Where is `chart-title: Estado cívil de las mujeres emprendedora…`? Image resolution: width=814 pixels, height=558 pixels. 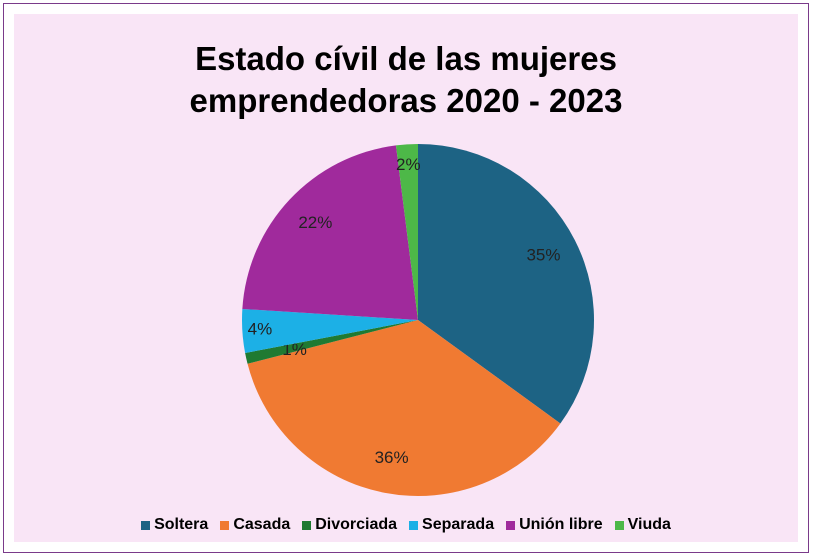
chart-title: Estado cívil de las mujeres emprendedora… is located at coordinates (406, 79).